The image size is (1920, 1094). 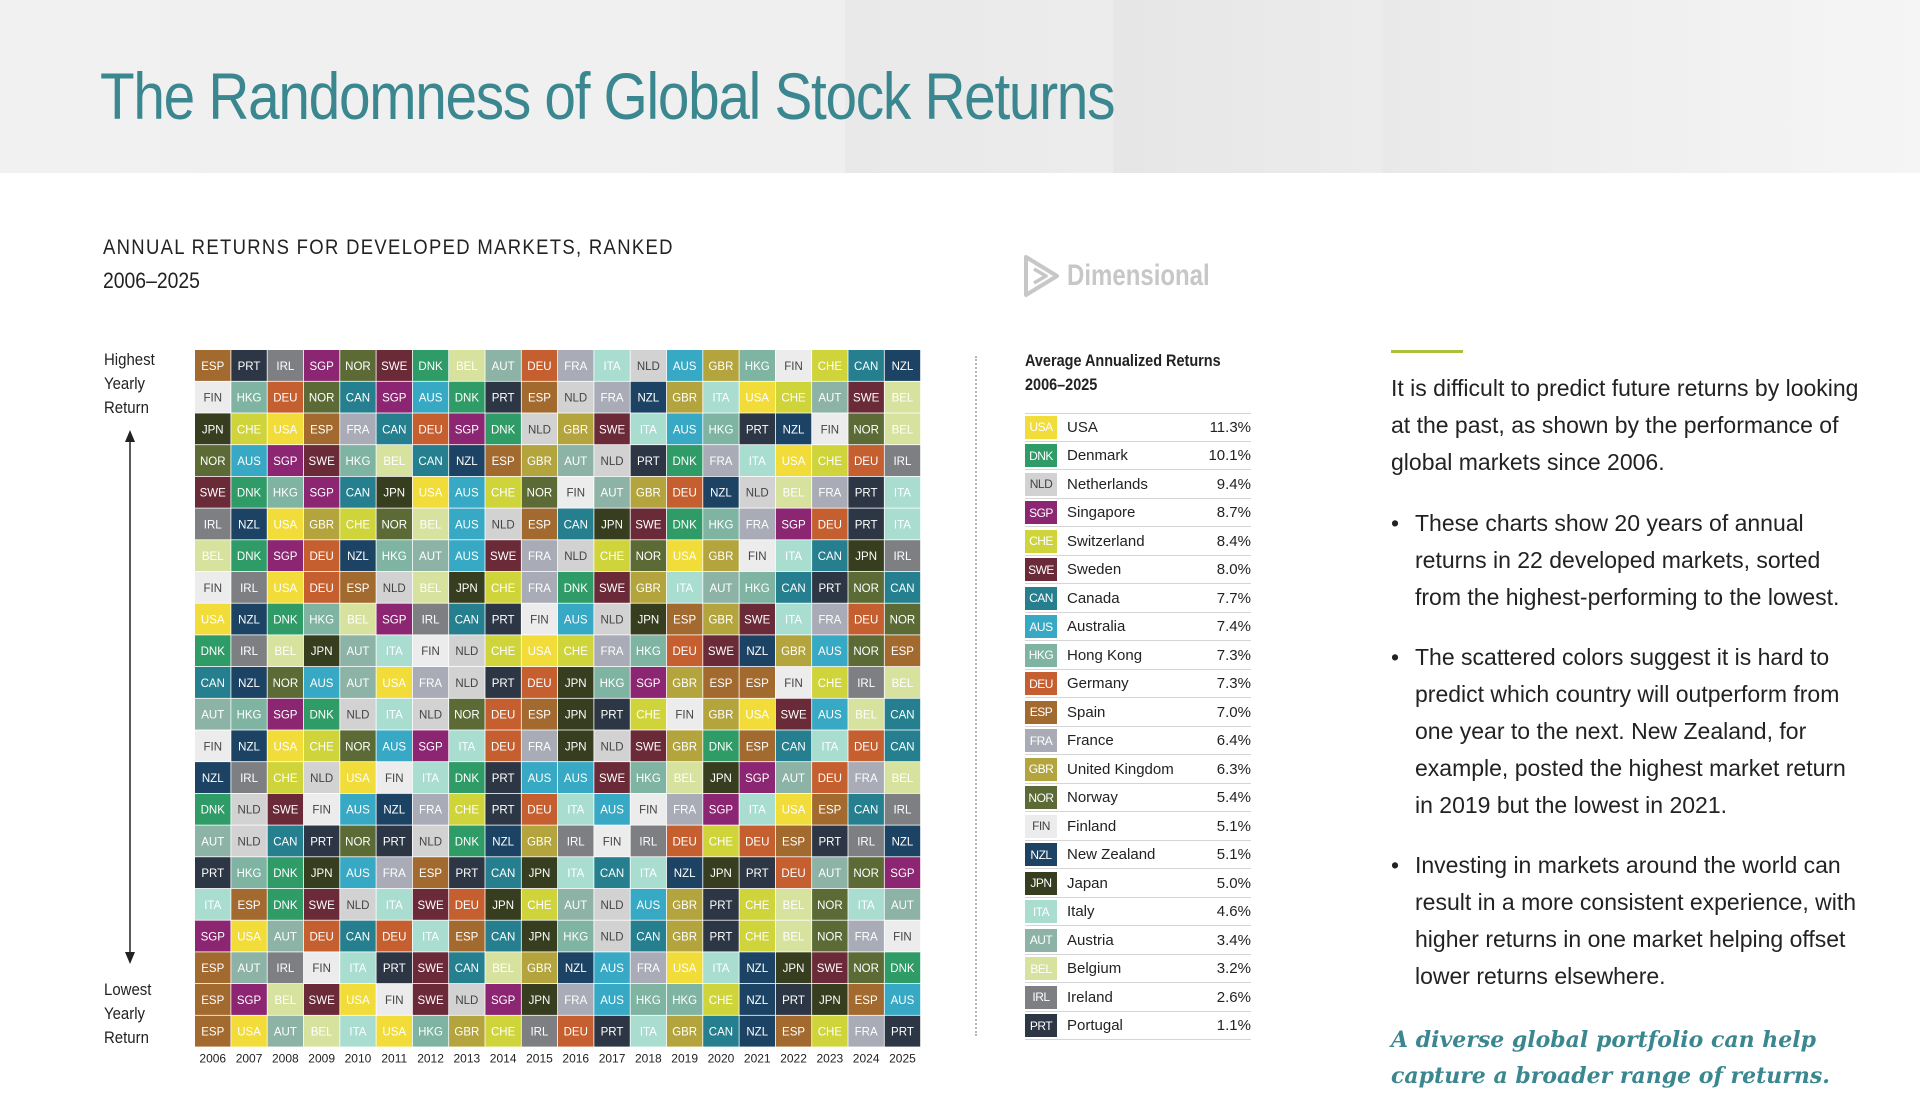 I want to click on ranking-cell-label: ESP, so click(x=212, y=1001).